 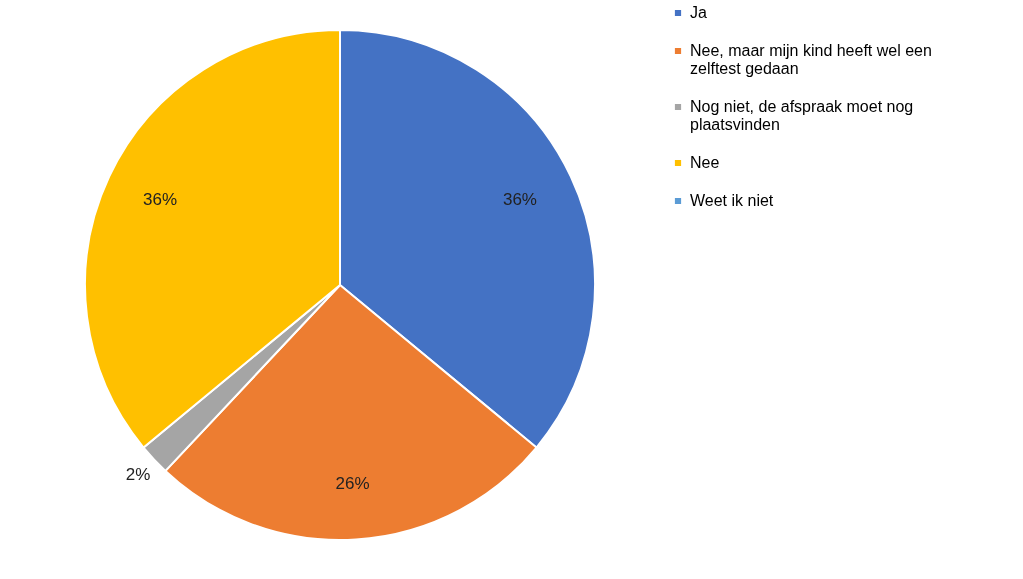 I want to click on data-label: 2%, so click(x=138, y=474).